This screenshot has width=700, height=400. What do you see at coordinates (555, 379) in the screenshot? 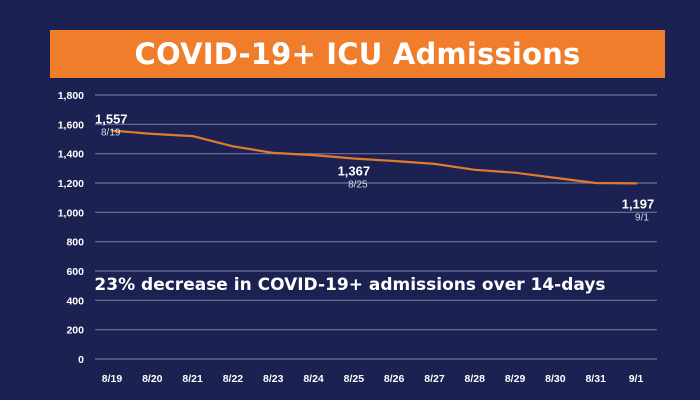
I see `x-tick-label: 8/30` at bounding box center [555, 379].